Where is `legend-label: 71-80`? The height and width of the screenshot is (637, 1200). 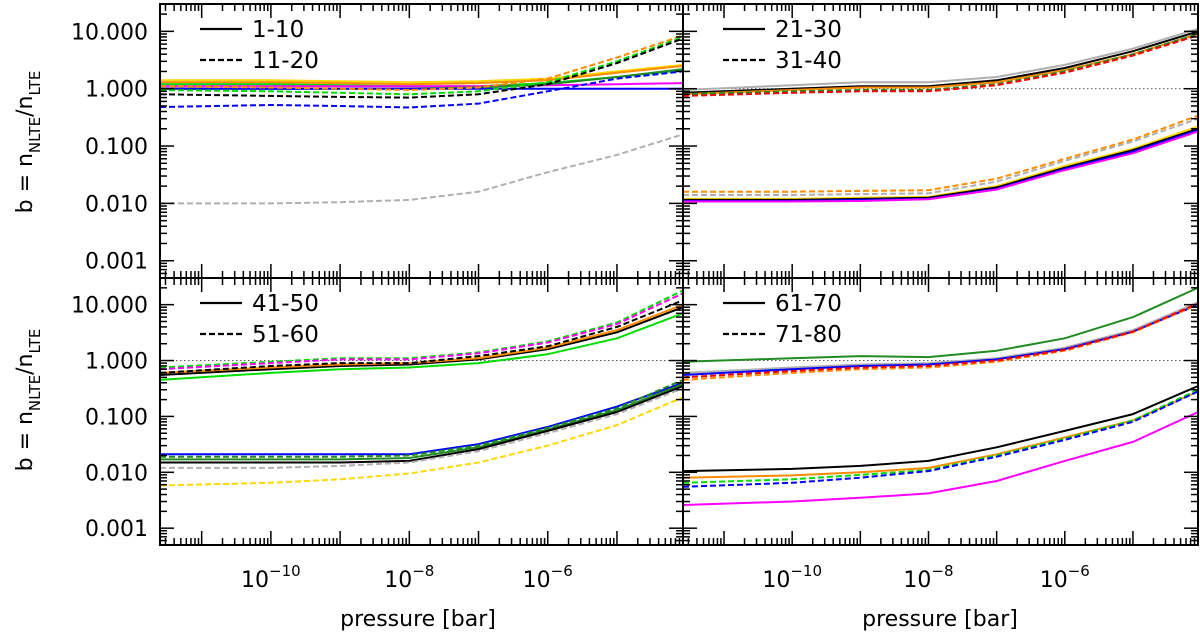
legend-label: 71-80 is located at coordinates (808, 335).